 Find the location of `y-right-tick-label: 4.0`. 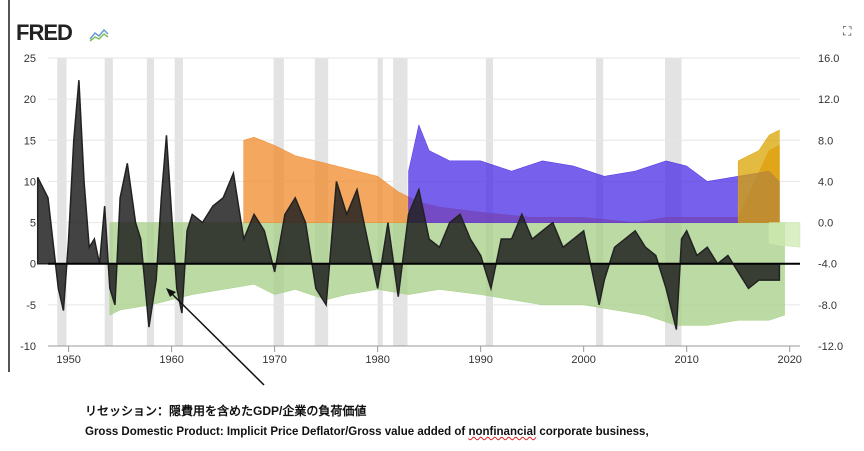

y-right-tick-label: 4.0 is located at coordinates (825, 182).